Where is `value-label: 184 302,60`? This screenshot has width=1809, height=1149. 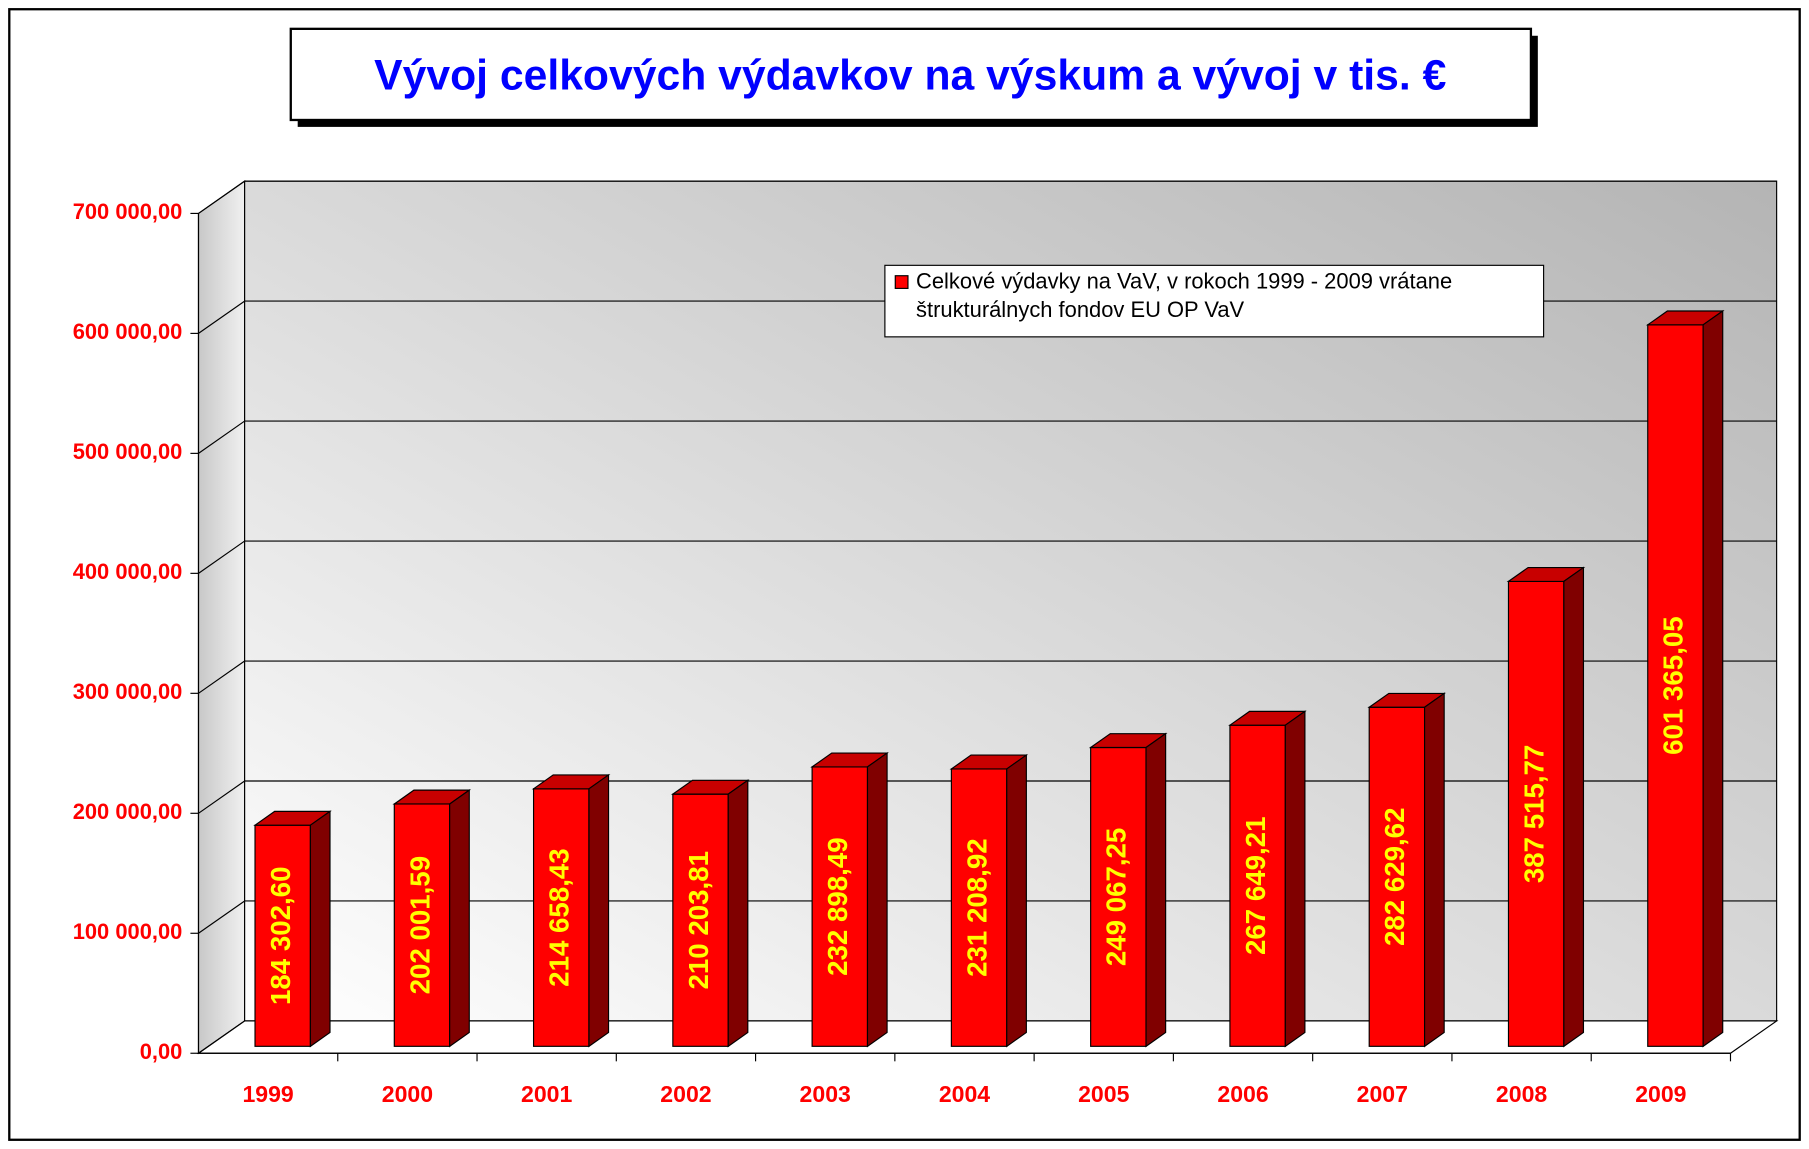 value-label: 184 302,60 is located at coordinates (280, 936).